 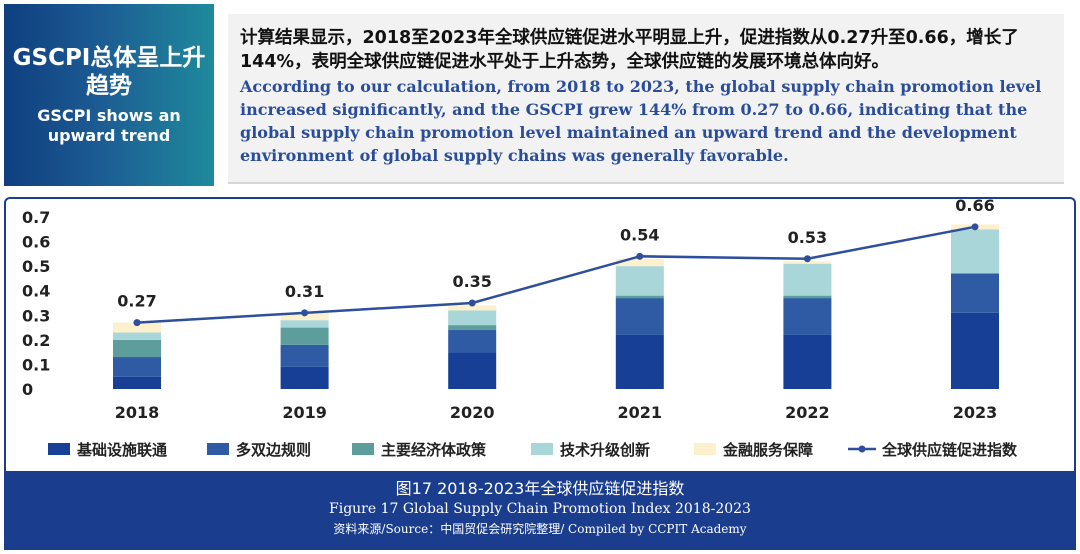 What do you see at coordinates (605, 450) in the screenshot?
I see `legend-label: 技术升级创新` at bounding box center [605, 450].